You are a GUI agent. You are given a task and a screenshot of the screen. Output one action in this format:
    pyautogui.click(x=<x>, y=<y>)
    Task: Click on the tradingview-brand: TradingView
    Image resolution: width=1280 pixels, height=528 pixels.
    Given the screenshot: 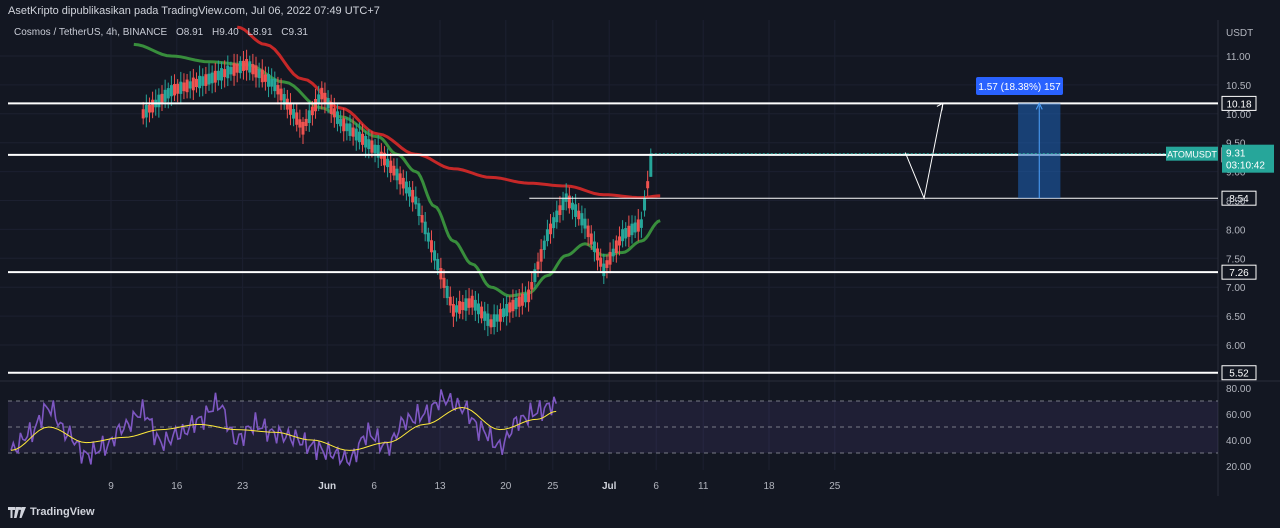 What is the action you would take?
    pyautogui.click(x=51, y=512)
    